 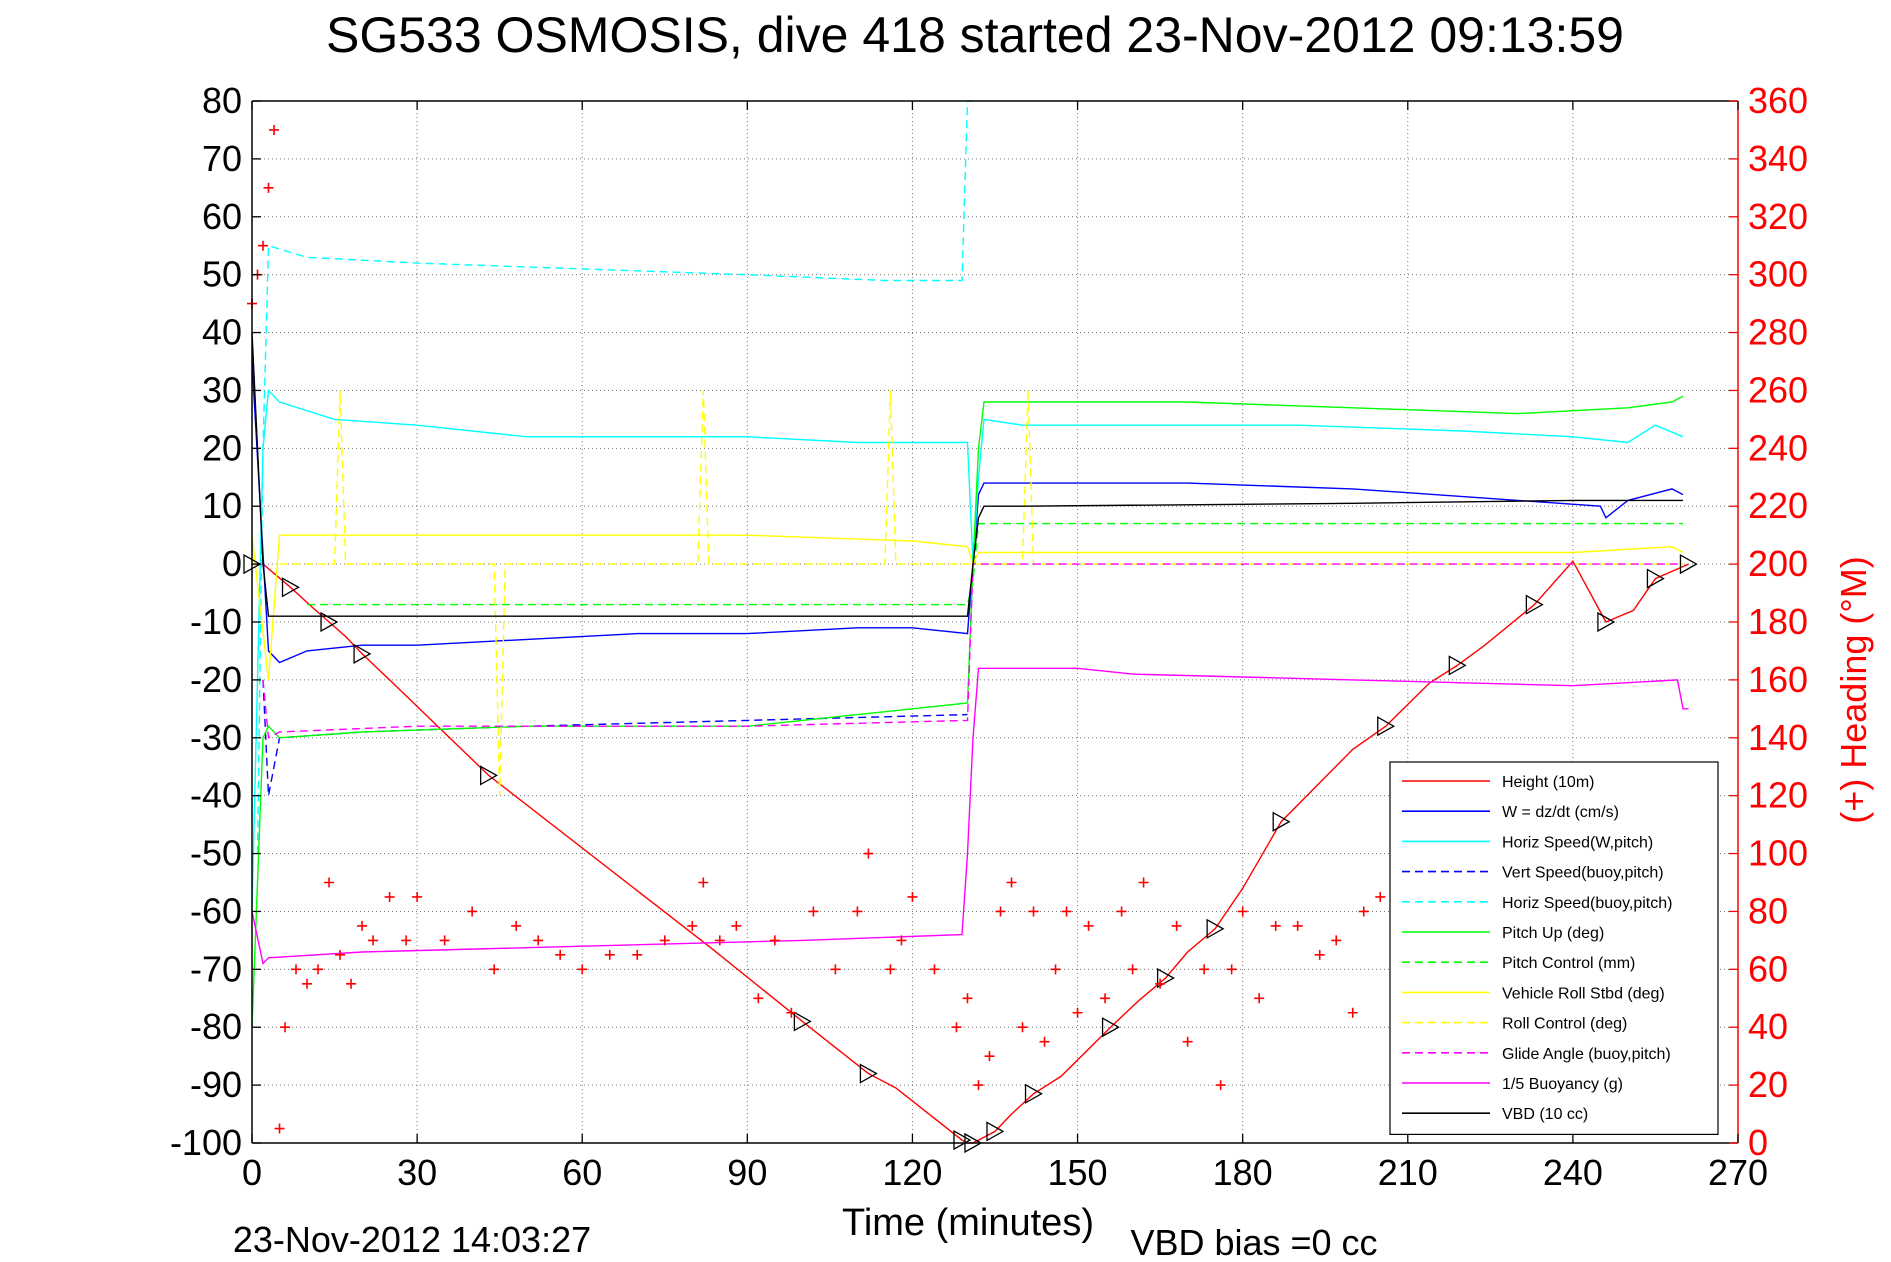 What do you see at coordinates (1562, 1084) in the screenshot?
I see `legend-entry: 1/5 Buoyancy (g)` at bounding box center [1562, 1084].